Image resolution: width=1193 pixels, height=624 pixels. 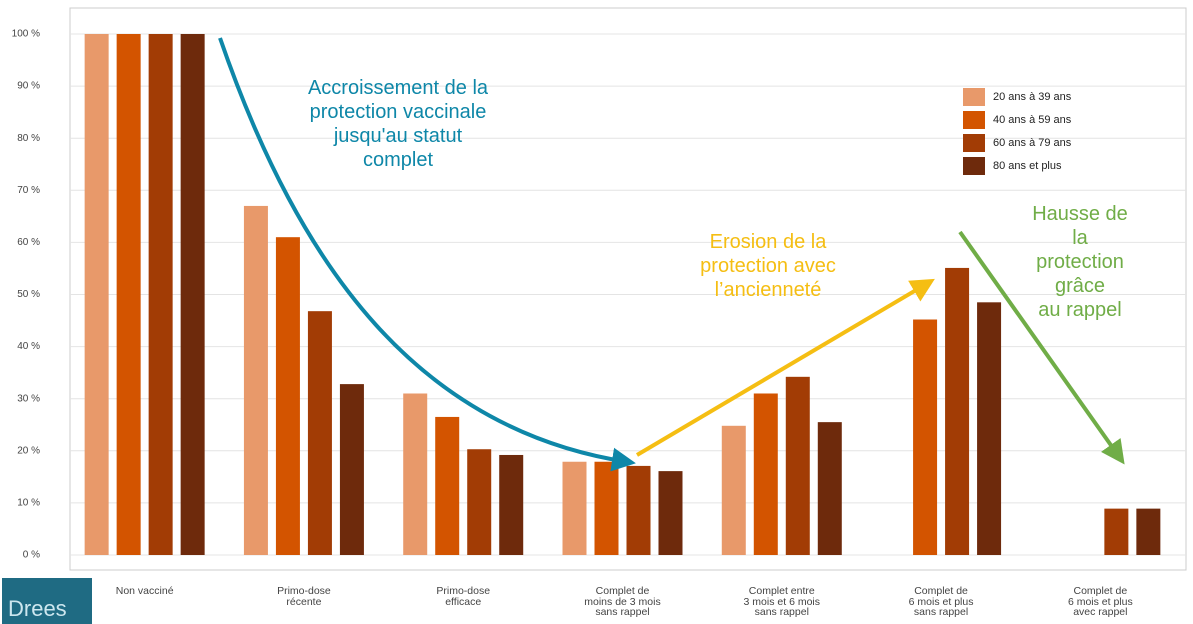 I want to click on y-tick-label: 30 %, so click(x=28, y=398).